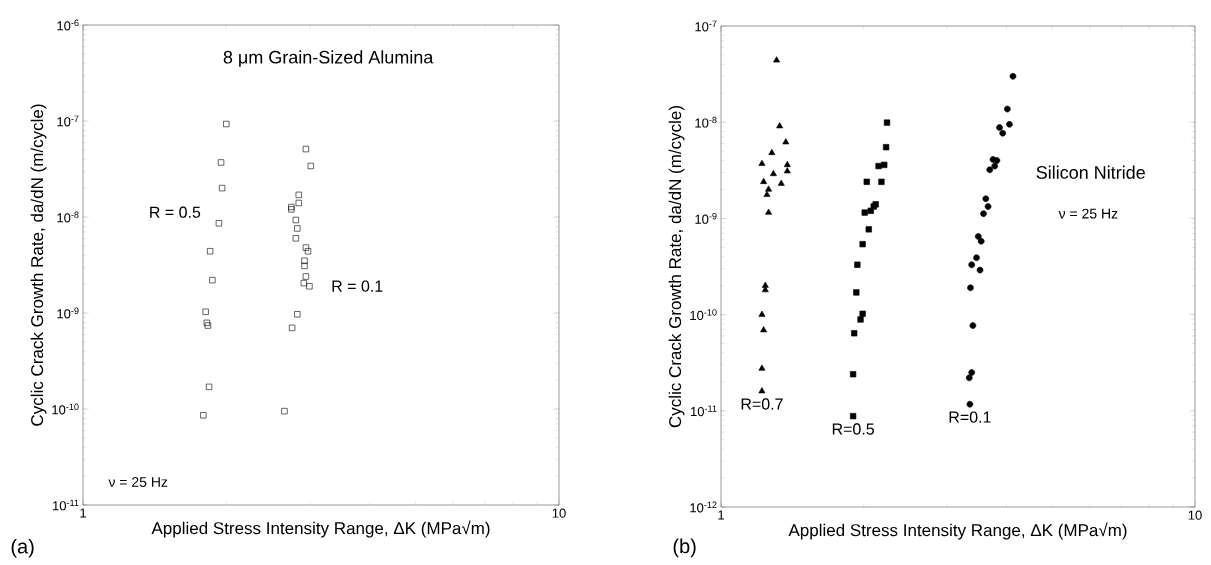 Image resolution: width=1211 pixels, height=565 pixels. What do you see at coordinates (357, 286) in the screenshot?
I see `series-label: R = 0.1` at bounding box center [357, 286].